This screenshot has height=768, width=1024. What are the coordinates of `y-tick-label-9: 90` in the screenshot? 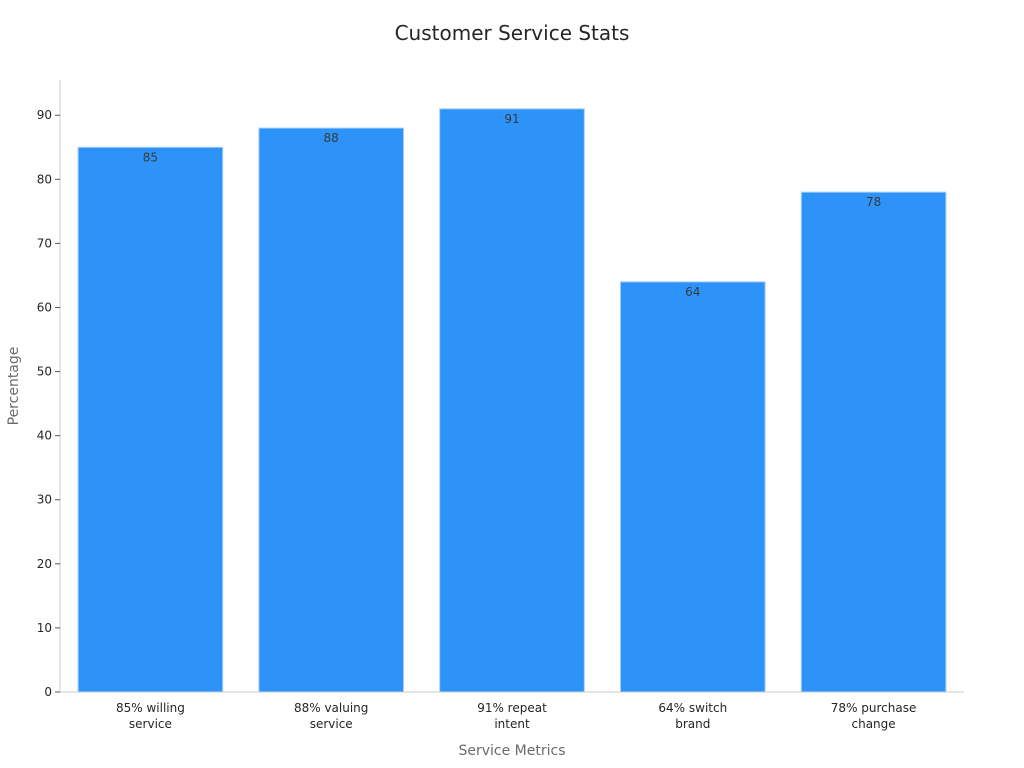 It's located at (44, 115).